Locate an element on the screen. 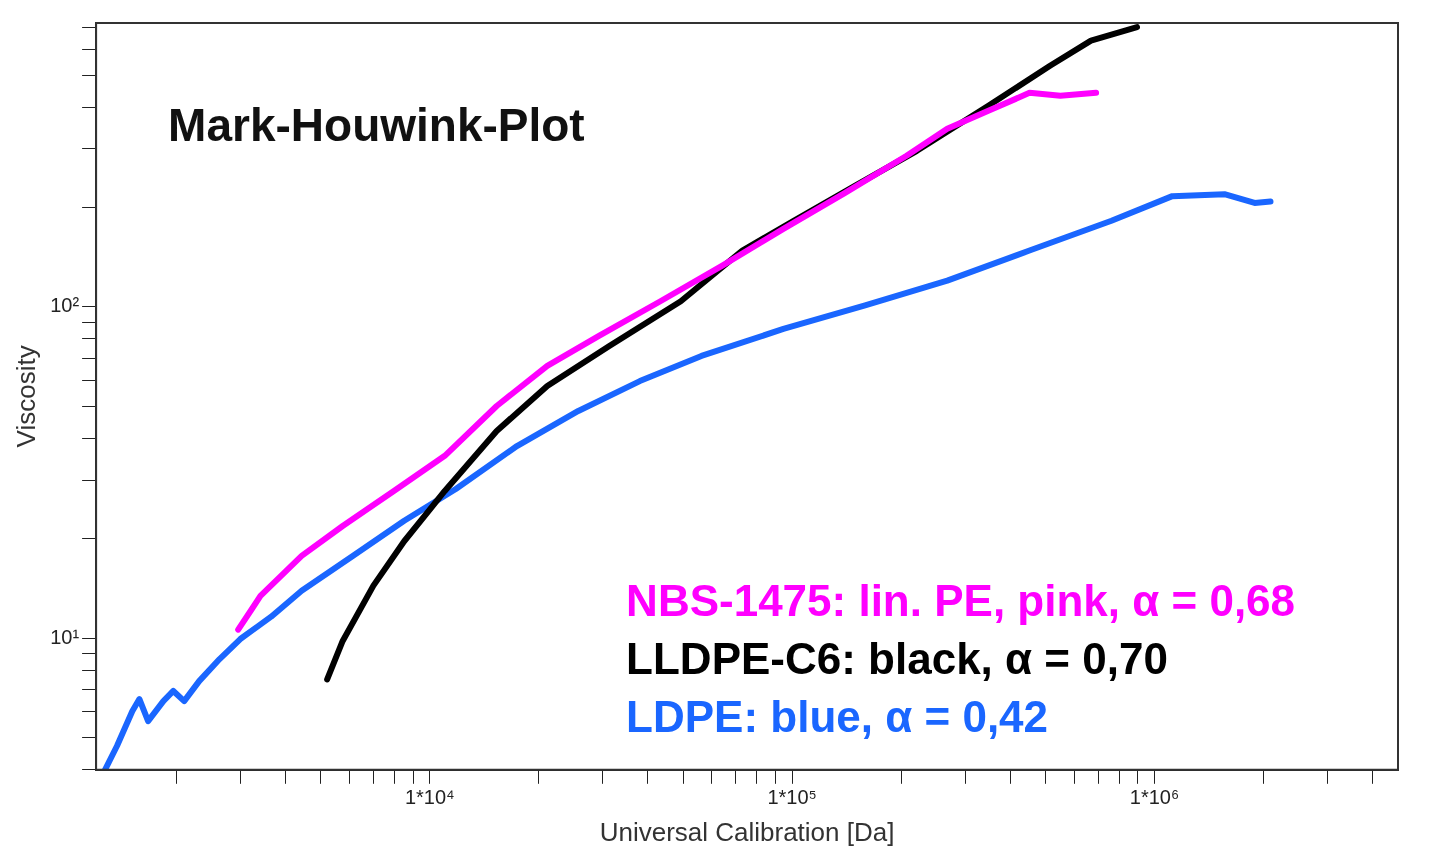  text: NBS-1475: lin. PE, pink, α = 0,68 is located at coordinates (961, 600).